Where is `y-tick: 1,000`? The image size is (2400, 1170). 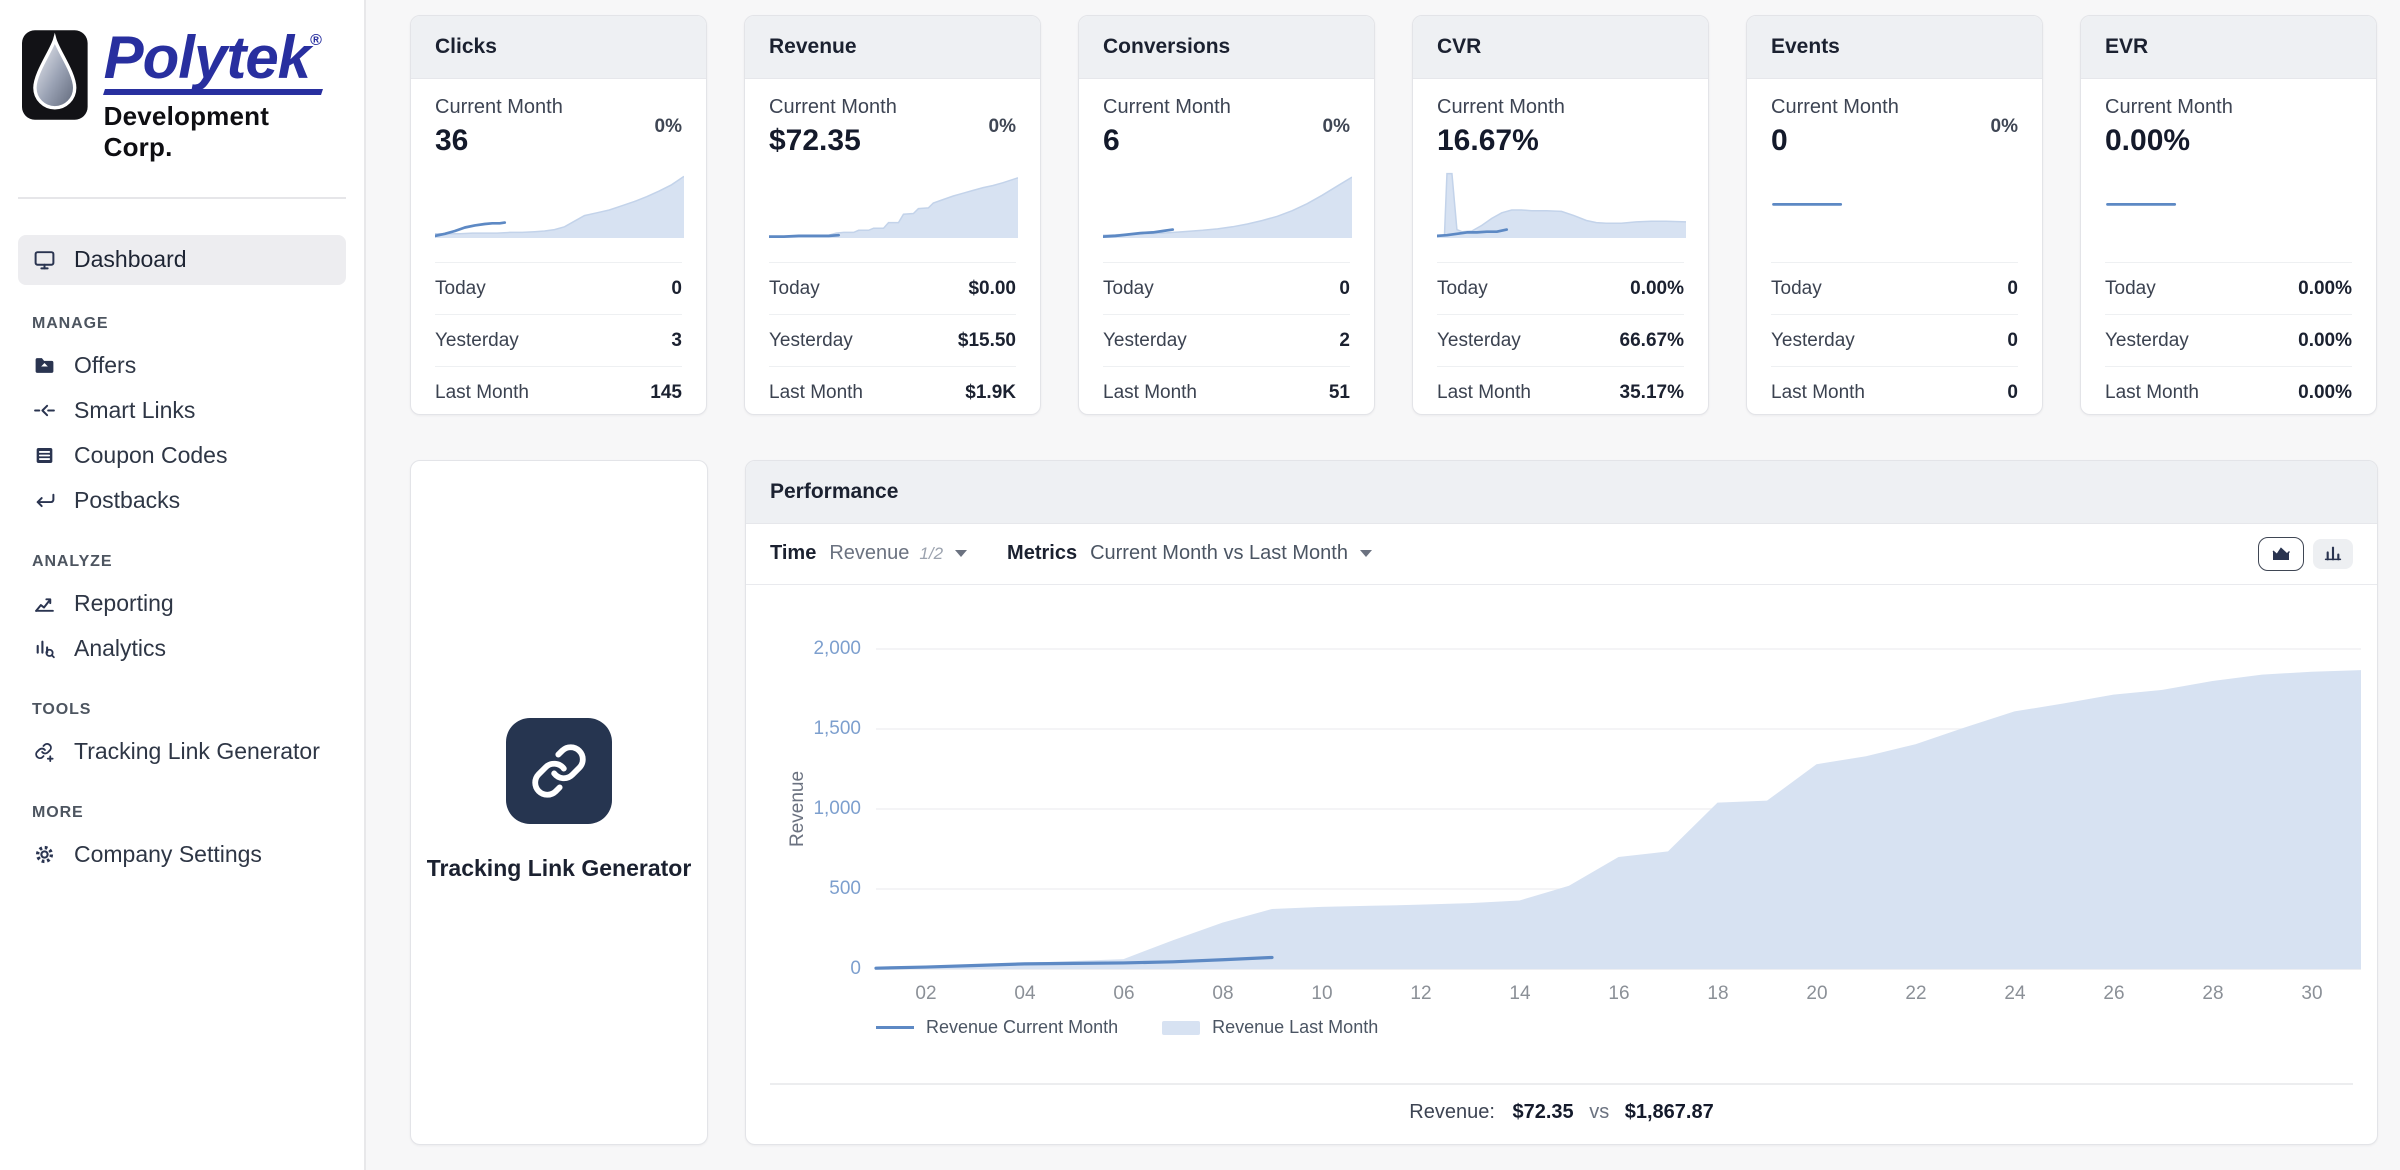
y-tick: 1,000 is located at coordinates (837, 808).